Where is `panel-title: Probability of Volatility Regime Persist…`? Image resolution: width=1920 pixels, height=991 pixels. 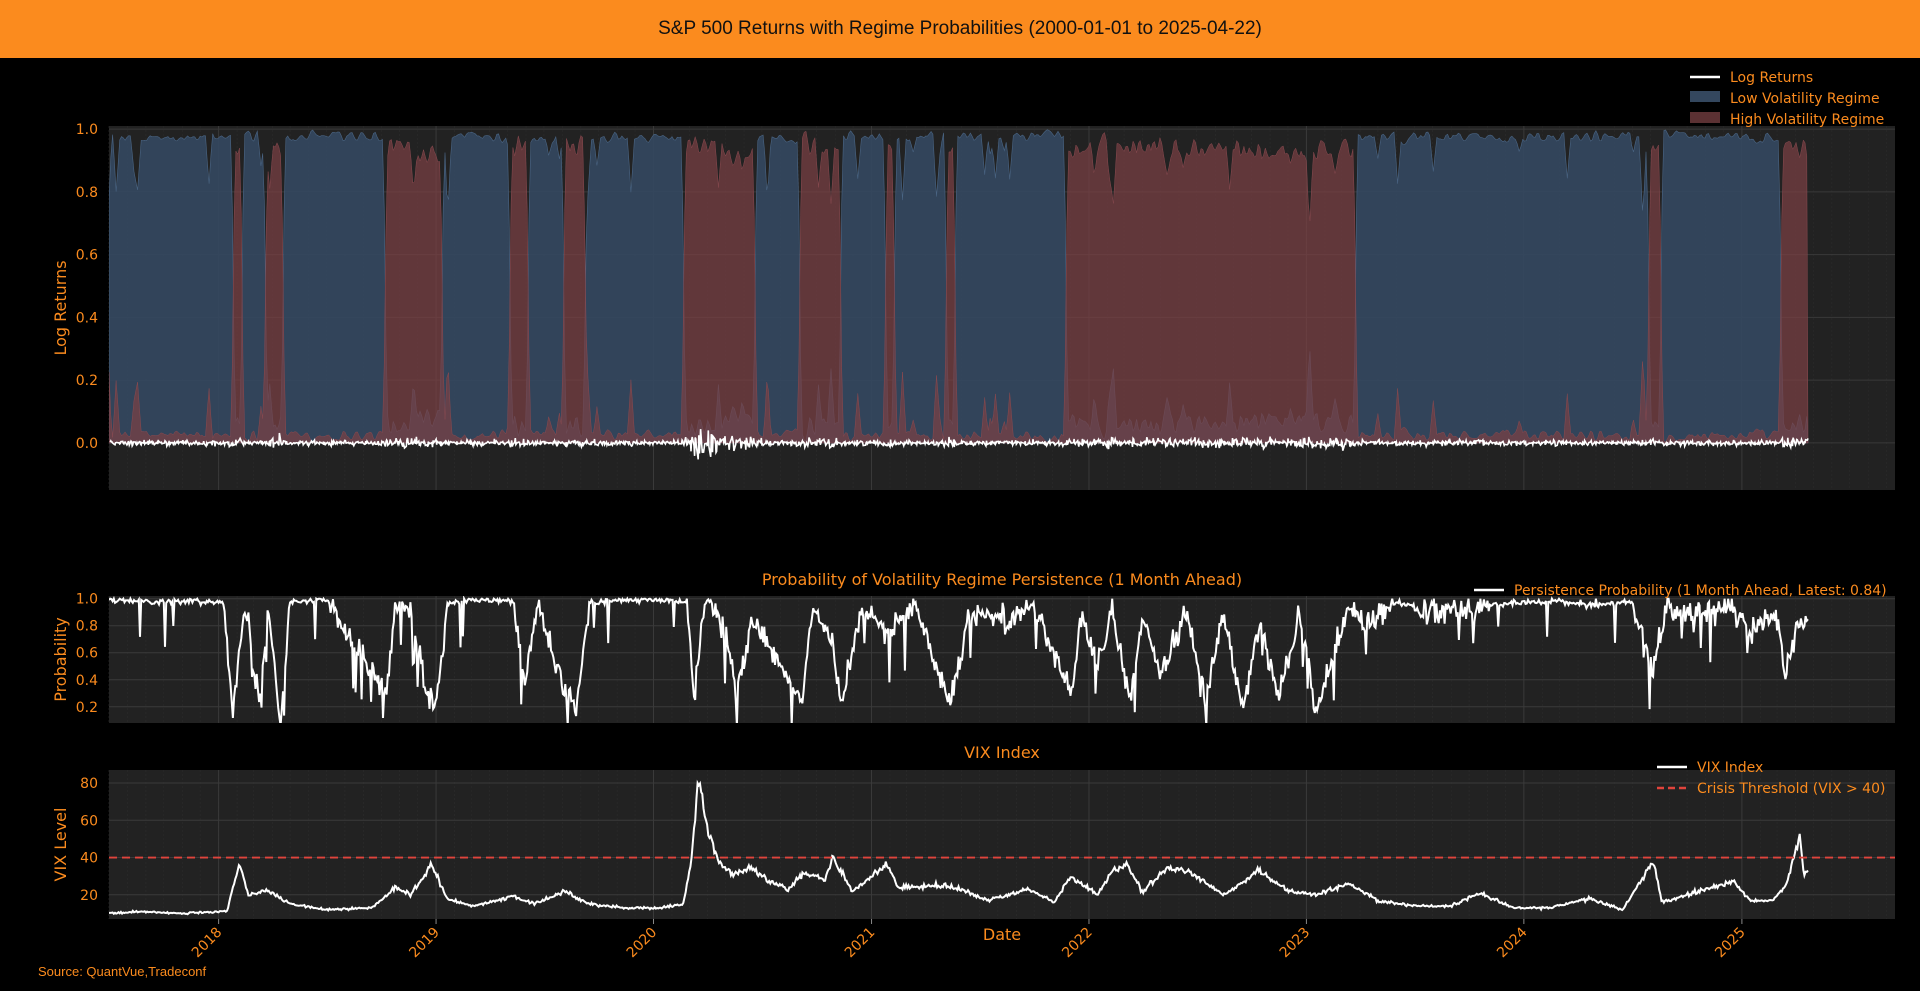 panel-title: Probability of Volatility Regime Persist… is located at coordinates (1002, 579).